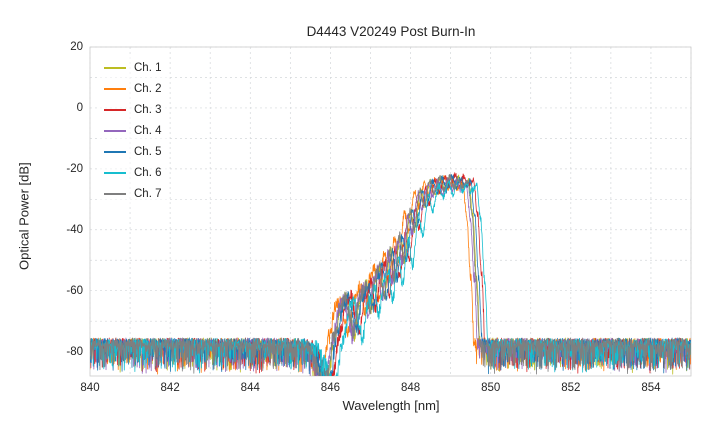 Image resolution: width=720 pixels, height=432 pixels. I want to click on legend-label: Ch. 7, so click(148, 194).